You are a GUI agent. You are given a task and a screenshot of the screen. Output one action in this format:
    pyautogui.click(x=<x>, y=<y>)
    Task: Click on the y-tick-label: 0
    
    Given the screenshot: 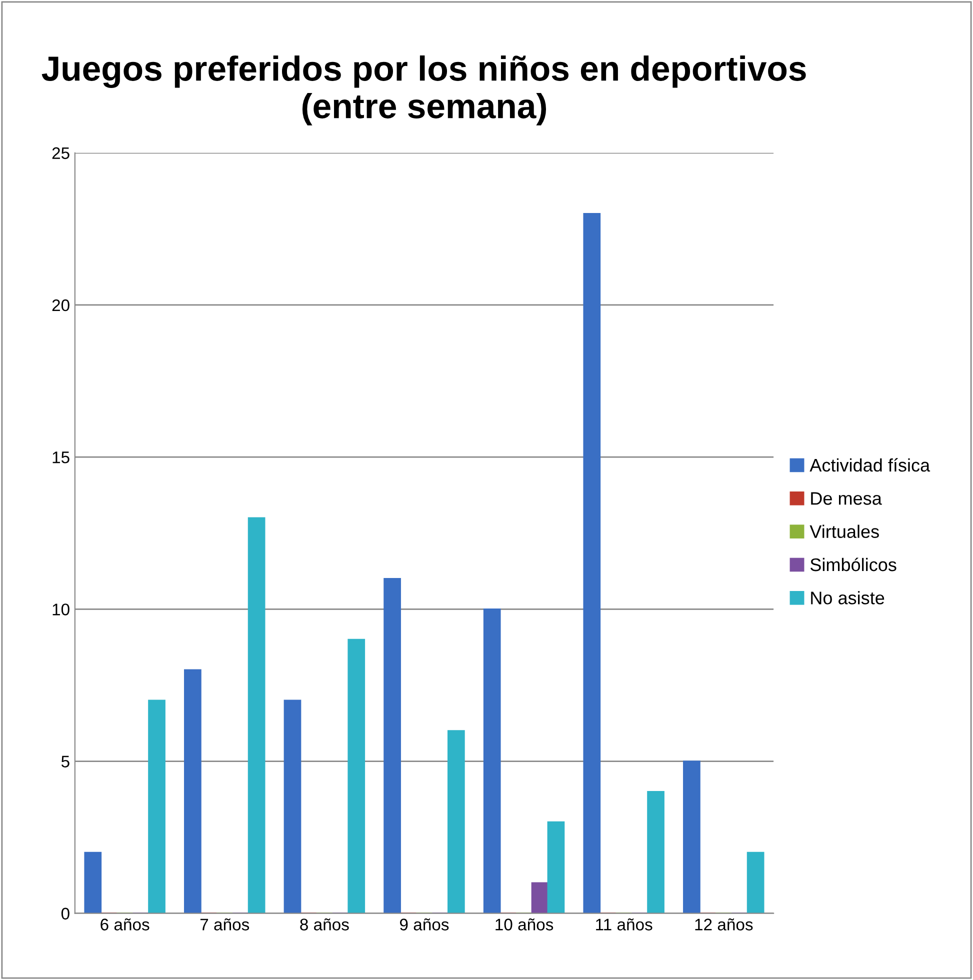 What is the action you would take?
    pyautogui.click(x=65, y=914)
    